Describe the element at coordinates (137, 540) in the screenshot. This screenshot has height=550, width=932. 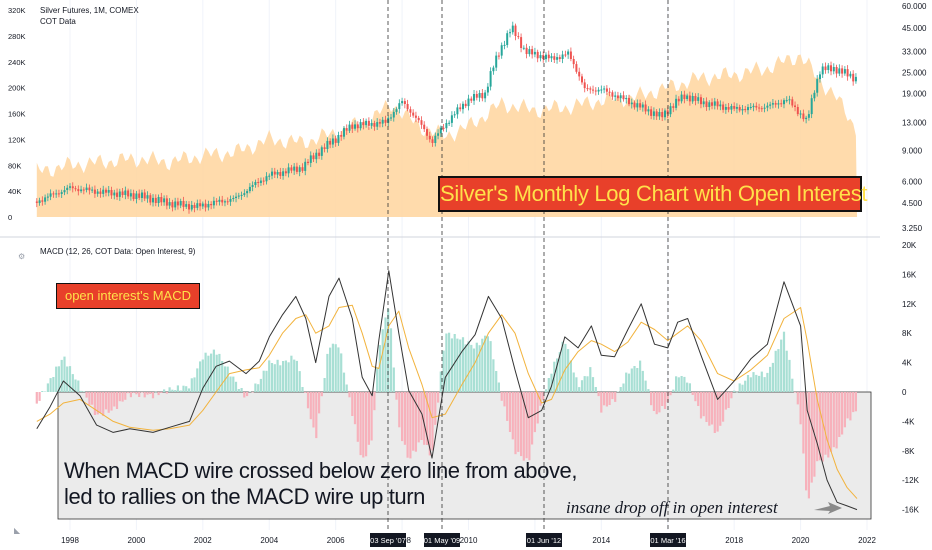
I see `time-tick-label: 2000` at that location.